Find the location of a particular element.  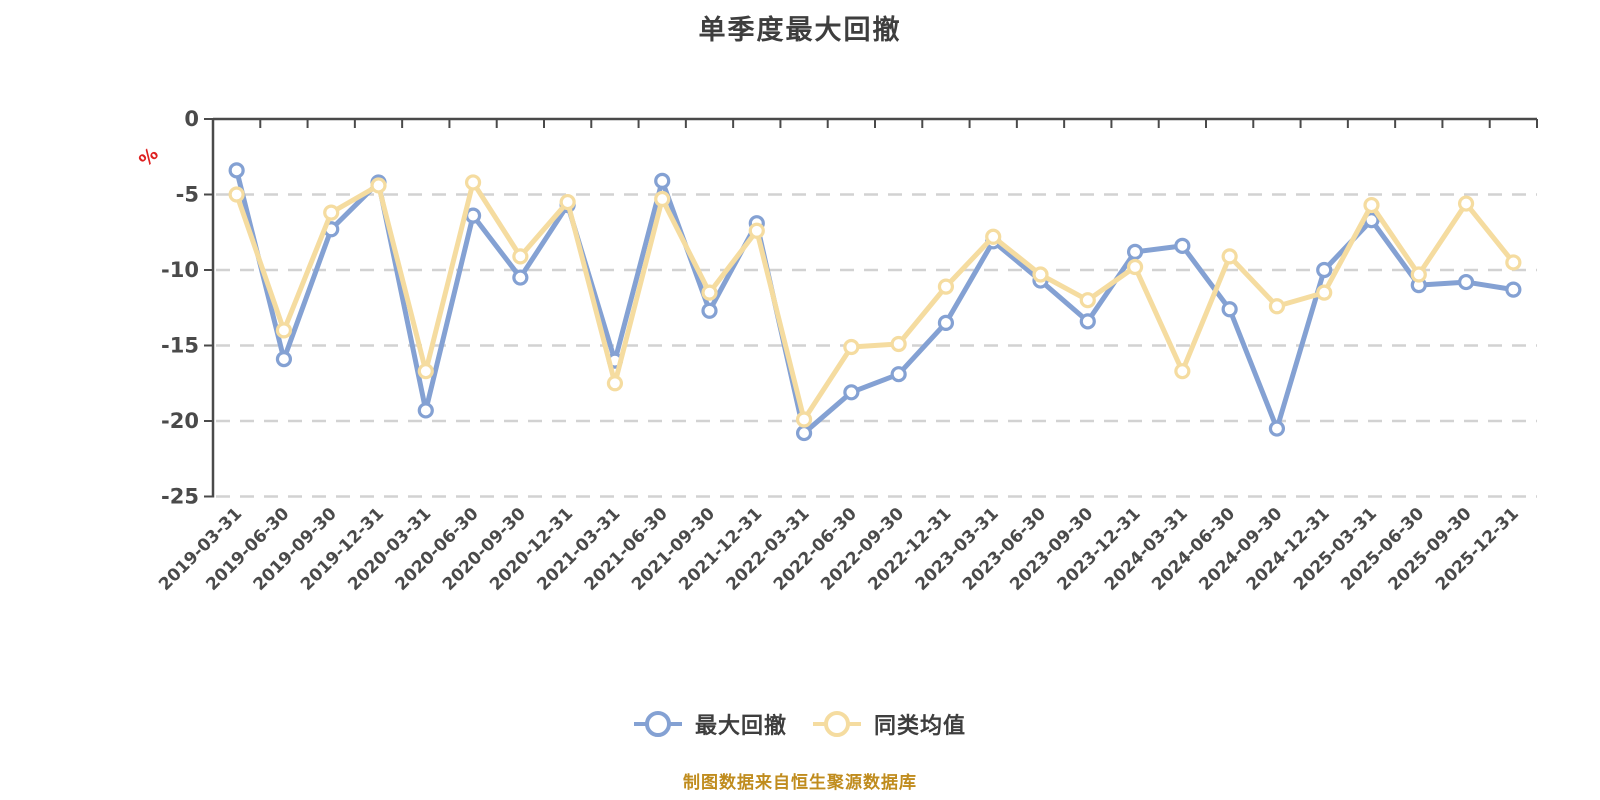

legend: 最大回撤 同类均值 is located at coordinates (800, 724).